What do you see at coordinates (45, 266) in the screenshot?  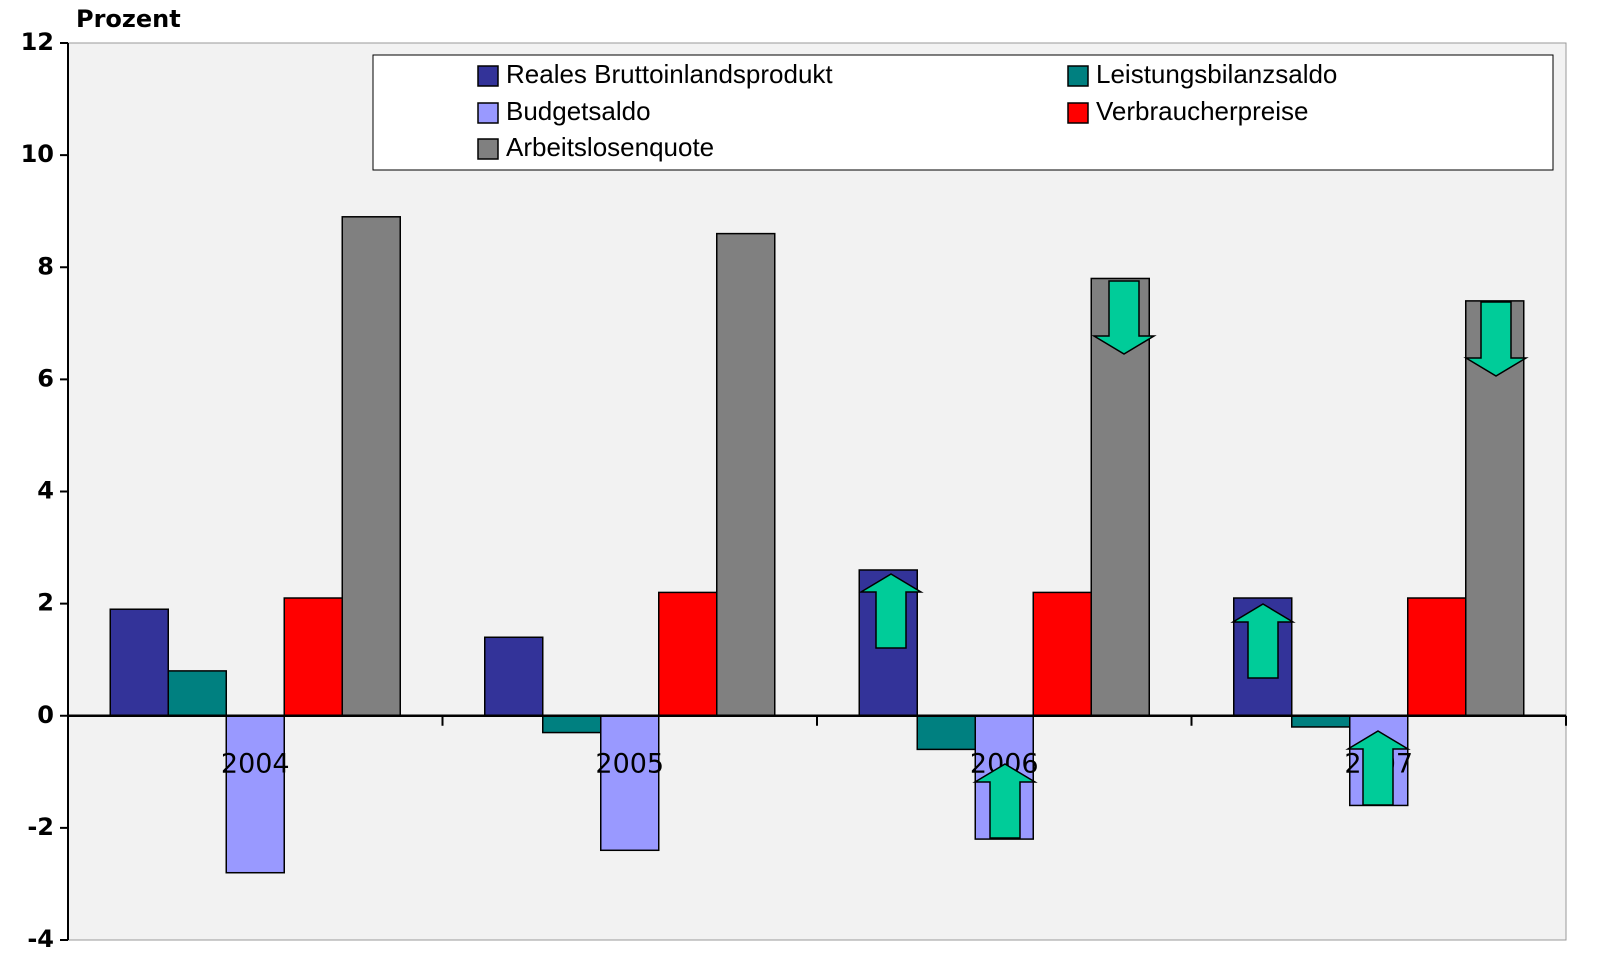 I see `y-tick-label: 8` at bounding box center [45, 266].